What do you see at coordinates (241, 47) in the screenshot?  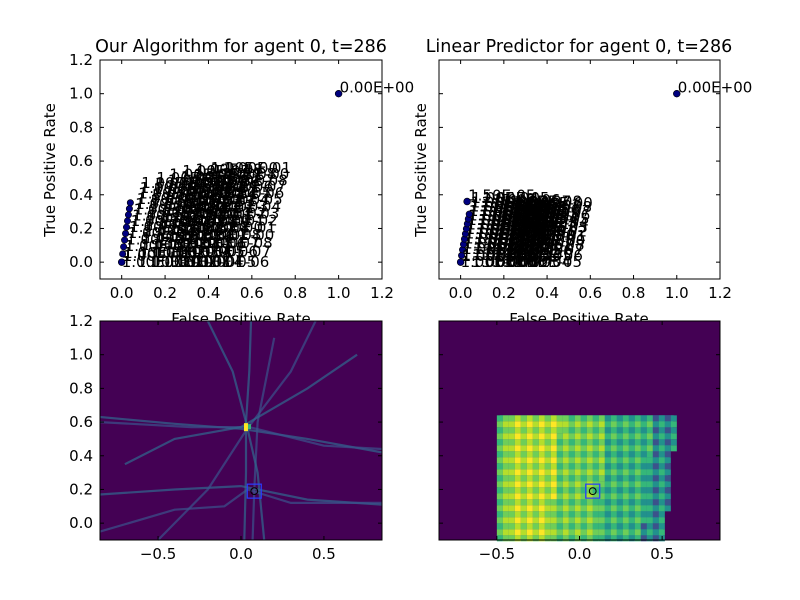 I see `p1-title: Our Algorithm for agent 0, t=286` at bounding box center [241, 47].